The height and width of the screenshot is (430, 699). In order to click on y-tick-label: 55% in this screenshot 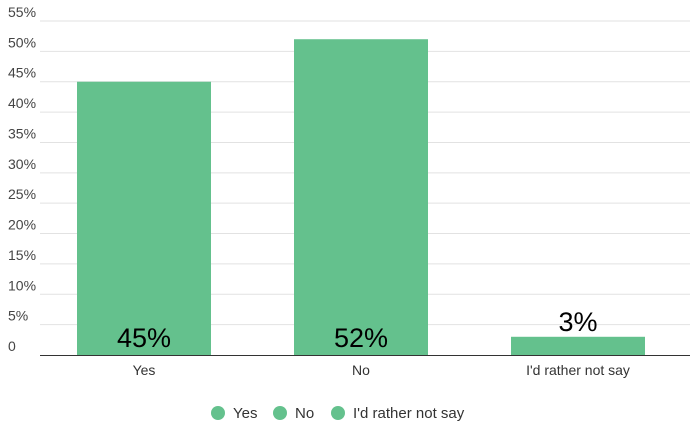, I will do `click(22, 12)`.